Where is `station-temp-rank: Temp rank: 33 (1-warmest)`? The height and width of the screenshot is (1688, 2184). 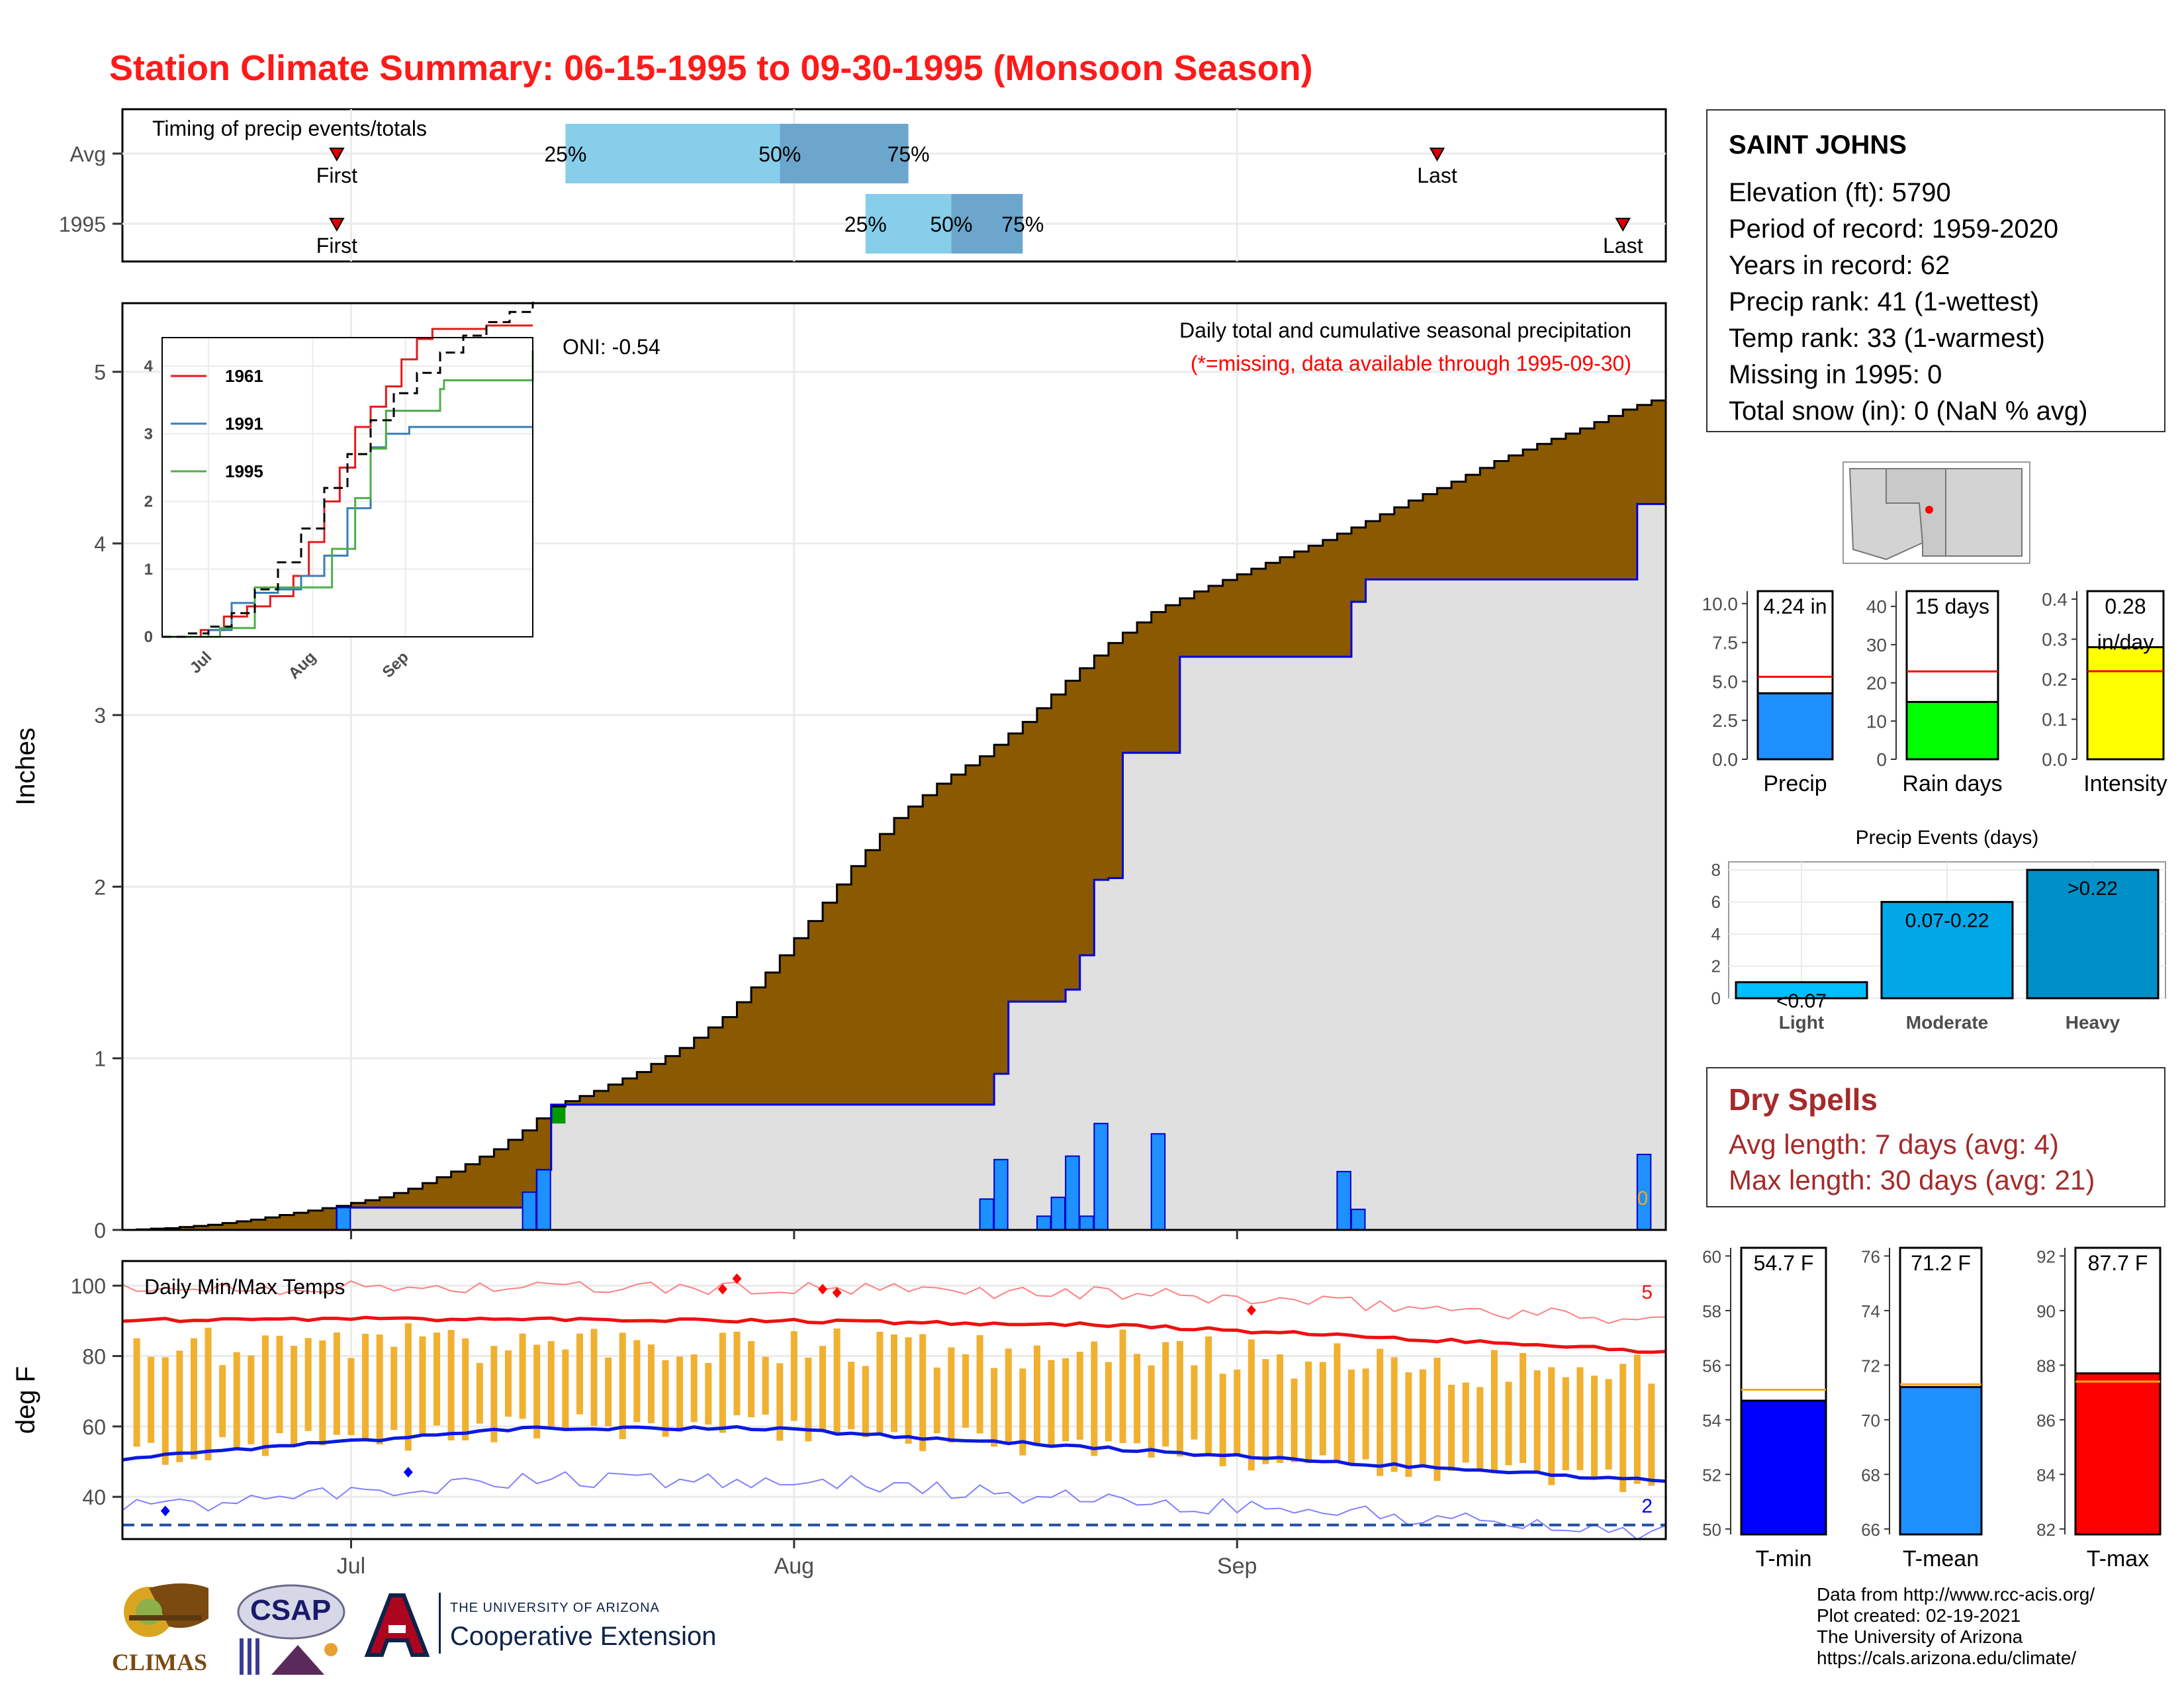 station-temp-rank: Temp rank: 33 (1-warmest) is located at coordinates (1887, 338).